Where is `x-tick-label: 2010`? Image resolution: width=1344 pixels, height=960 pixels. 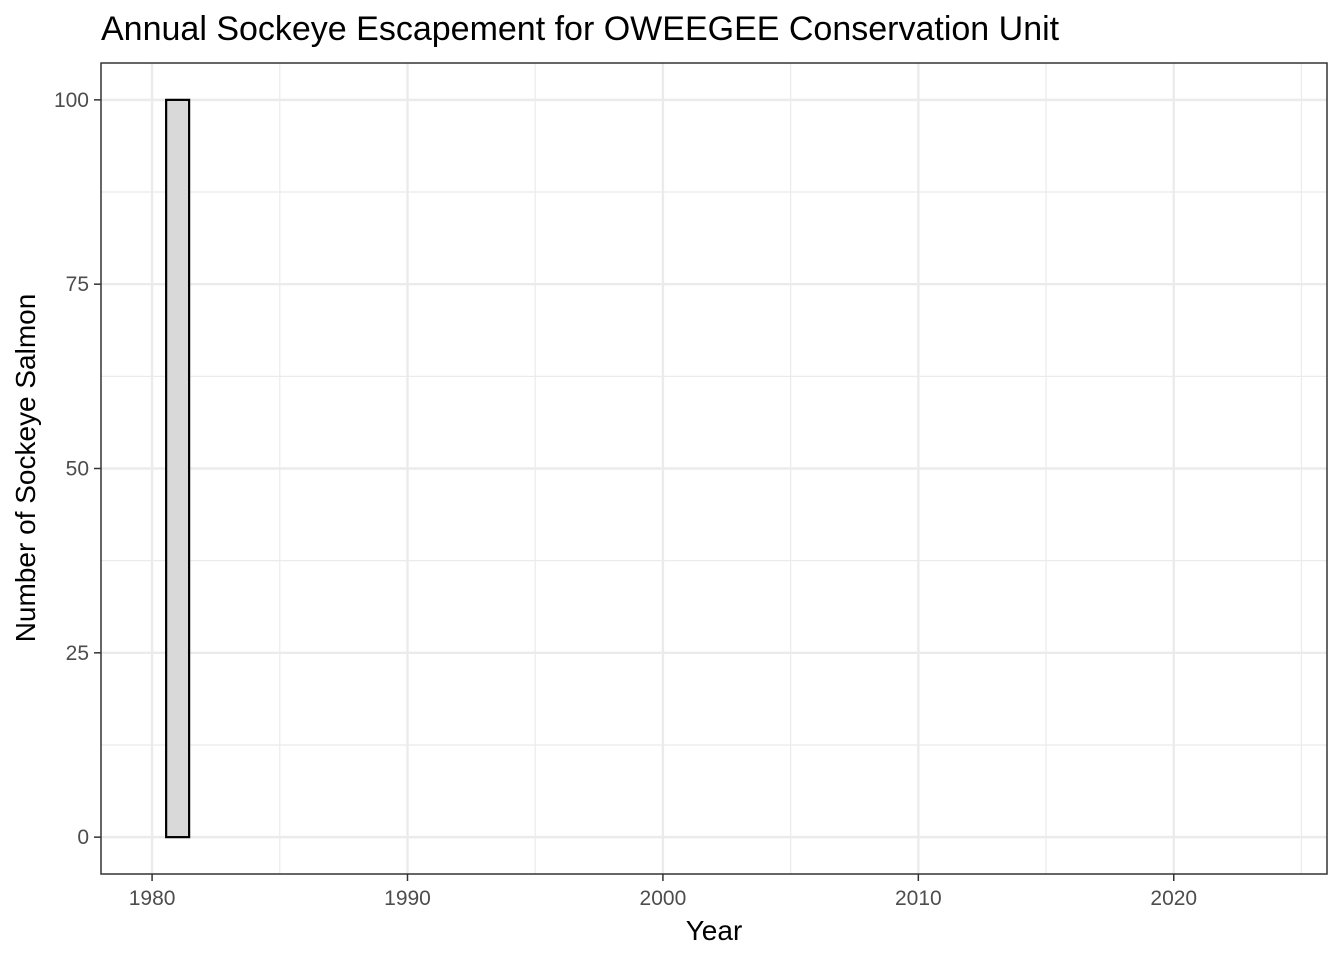
x-tick-label: 2010 is located at coordinates (918, 898).